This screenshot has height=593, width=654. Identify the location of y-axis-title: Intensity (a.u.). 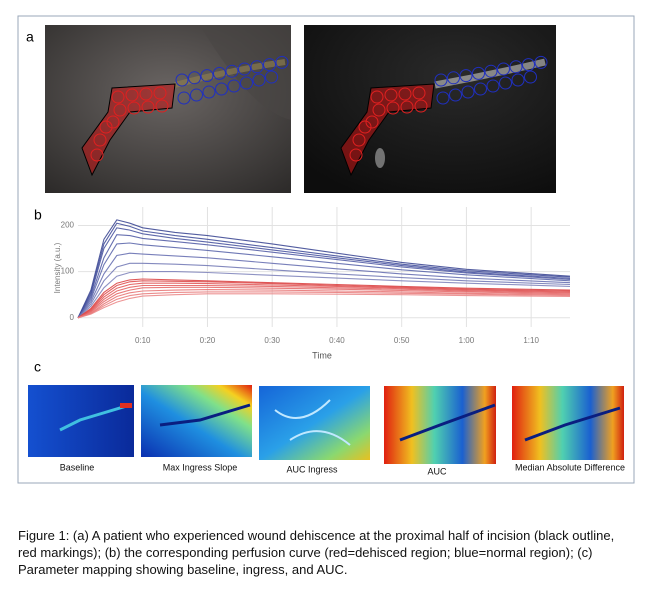
(57, 267).